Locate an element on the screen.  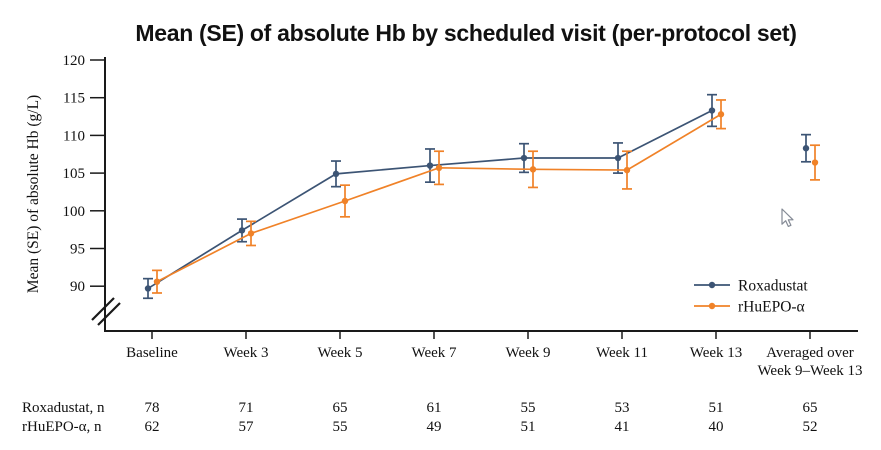
legend-label: Roxadustat is located at coordinates (773, 286).